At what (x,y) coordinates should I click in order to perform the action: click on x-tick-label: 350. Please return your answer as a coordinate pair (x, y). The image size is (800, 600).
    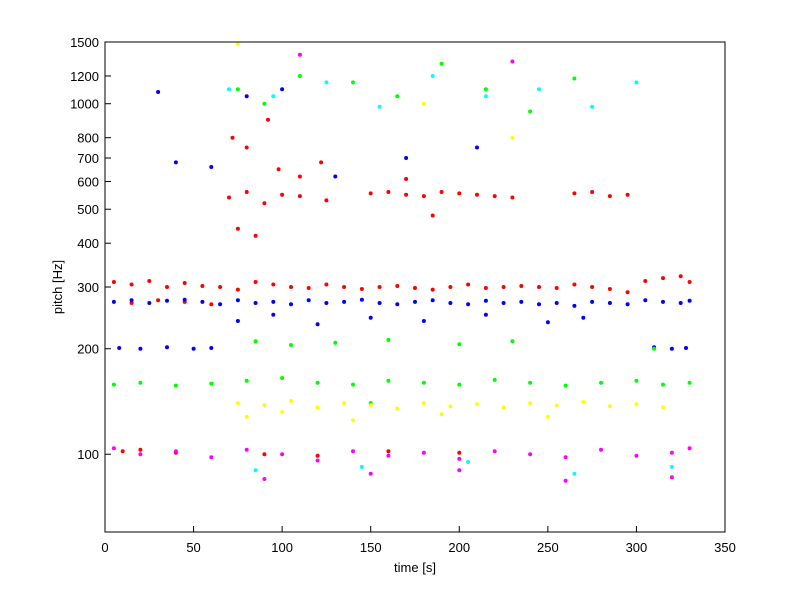
    Looking at the image, I should click on (725, 547).